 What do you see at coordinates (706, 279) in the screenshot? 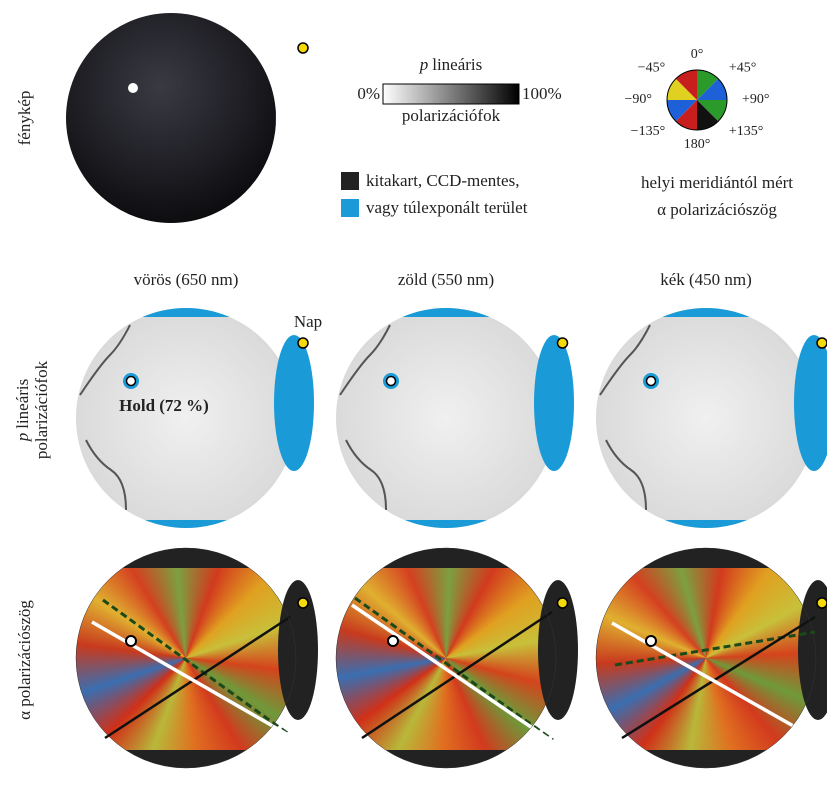
I see `column-header: kék (450 nm)` at bounding box center [706, 279].